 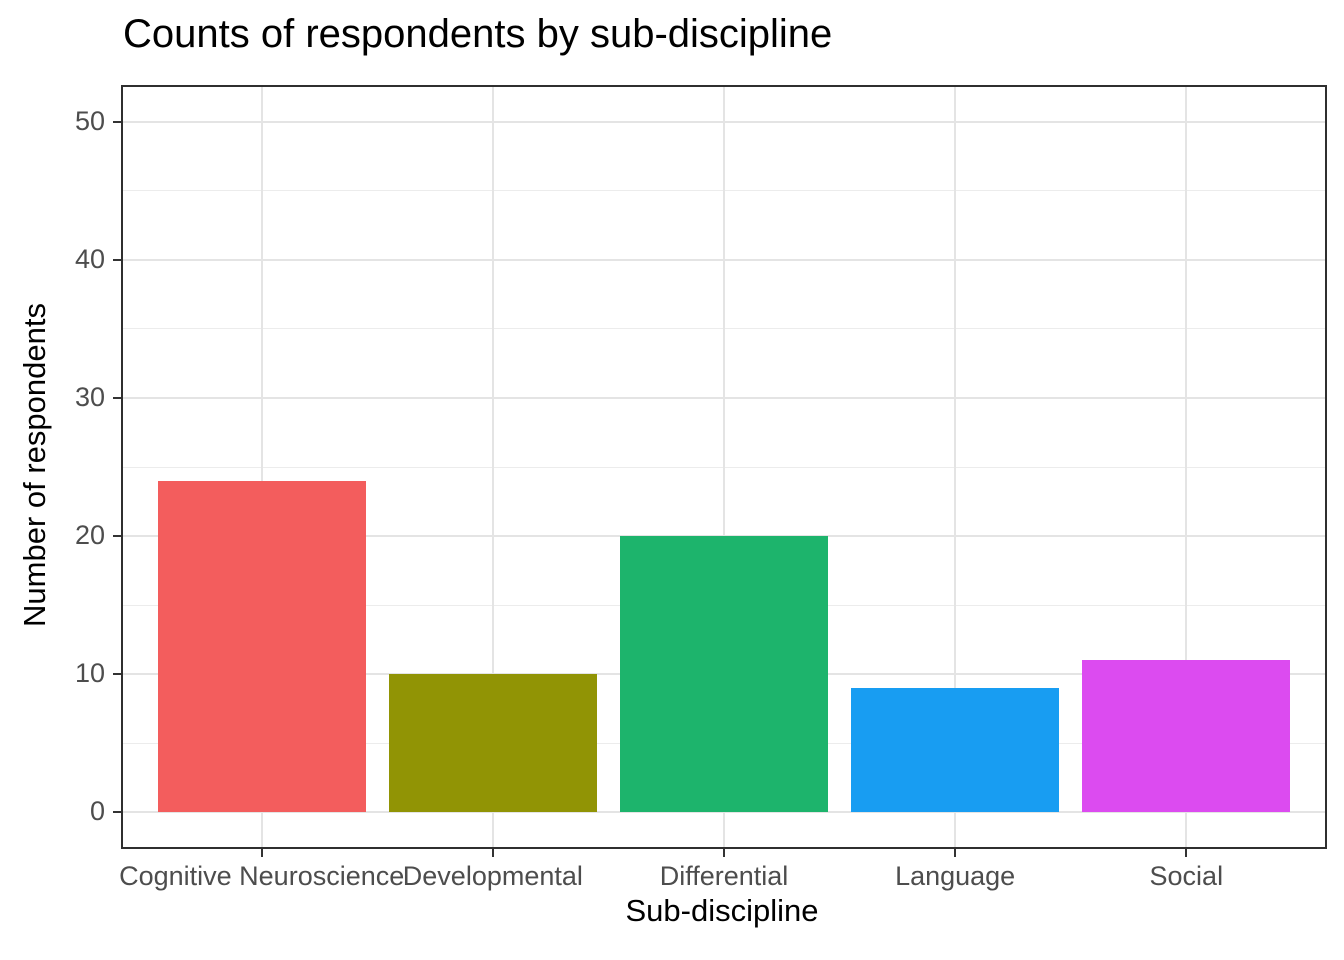 What do you see at coordinates (492, 876) in the screenshot?
I see `x-tick-label: Developmental` at bounding box center [492, 876].